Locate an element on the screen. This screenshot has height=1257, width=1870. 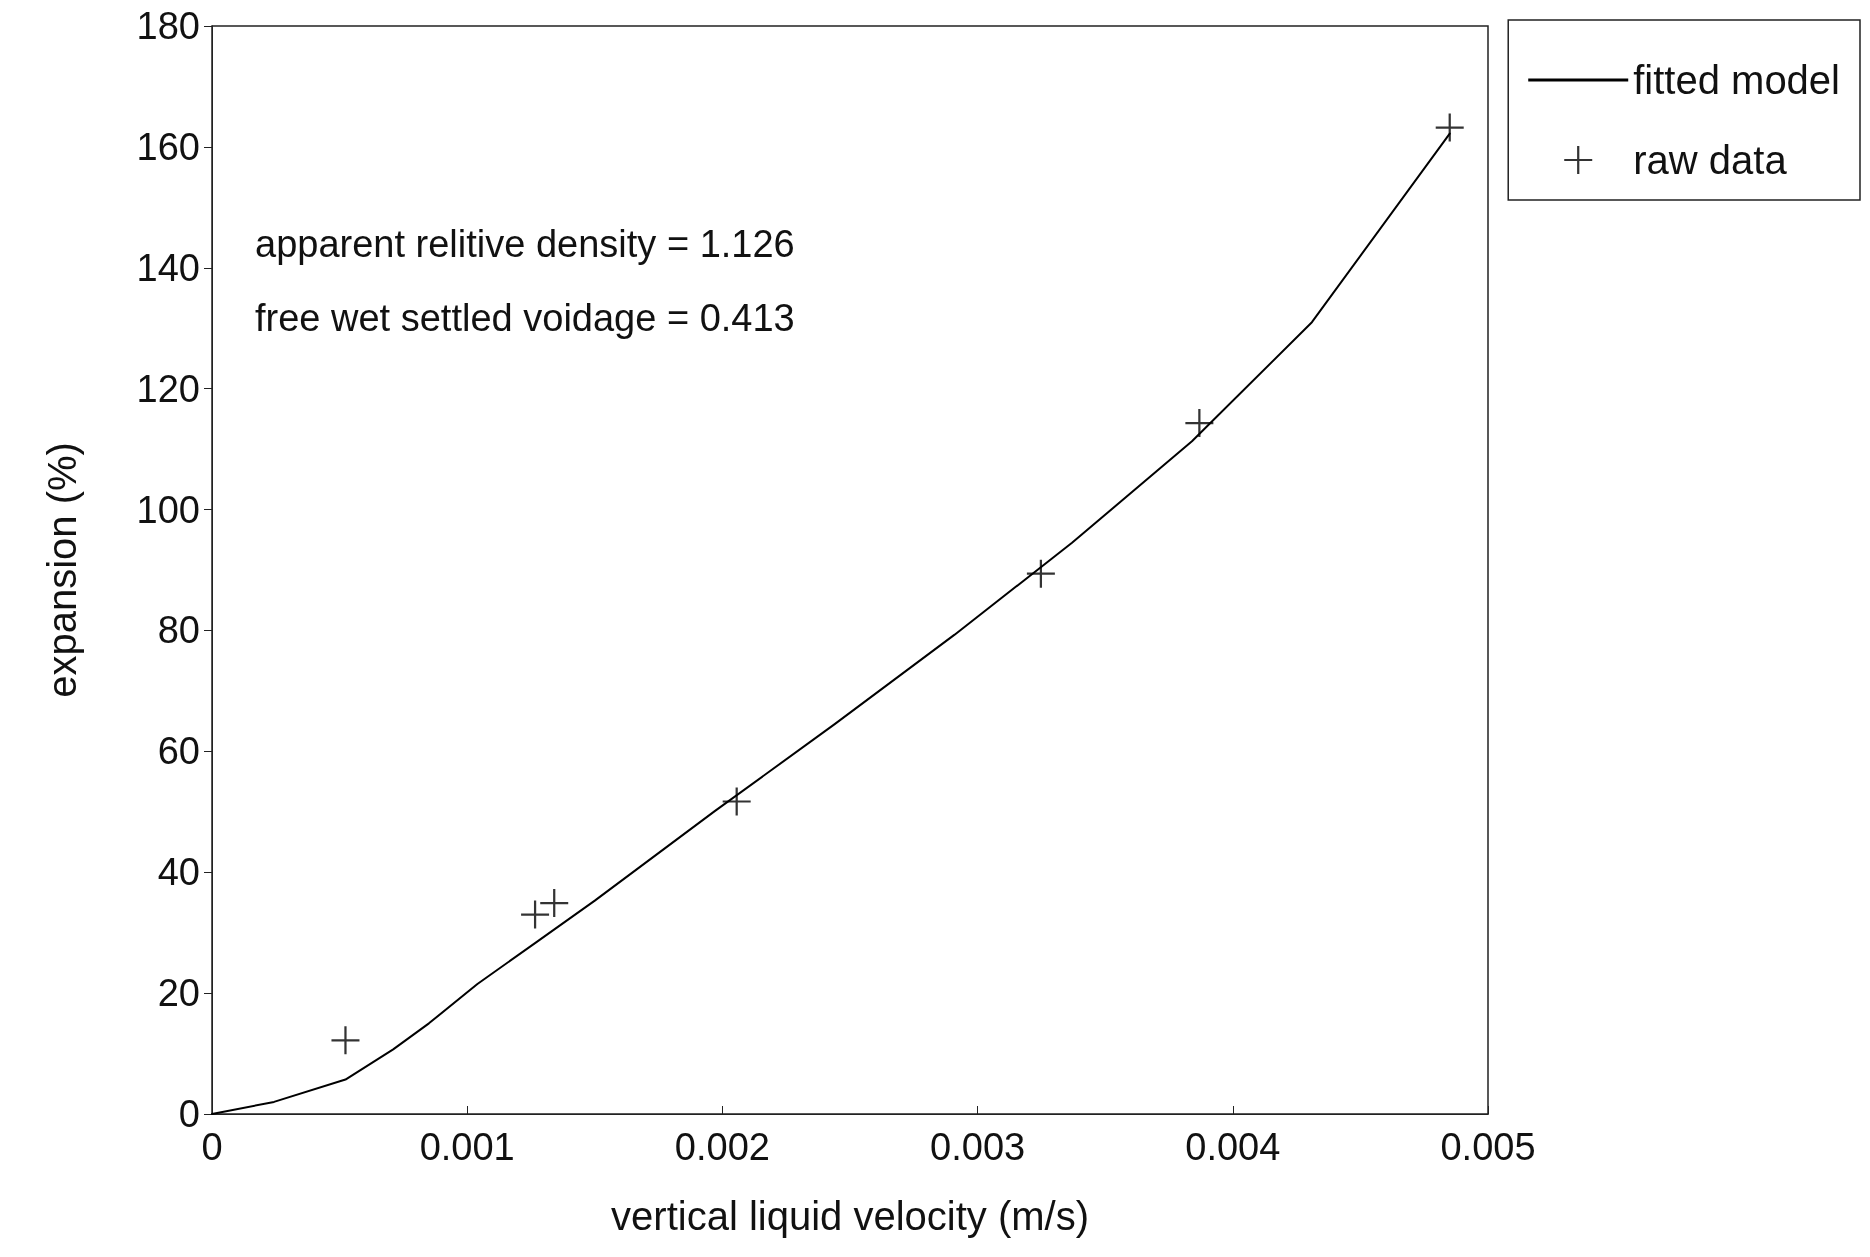
legend-label: raw data is located at coordinates (1710, 160).